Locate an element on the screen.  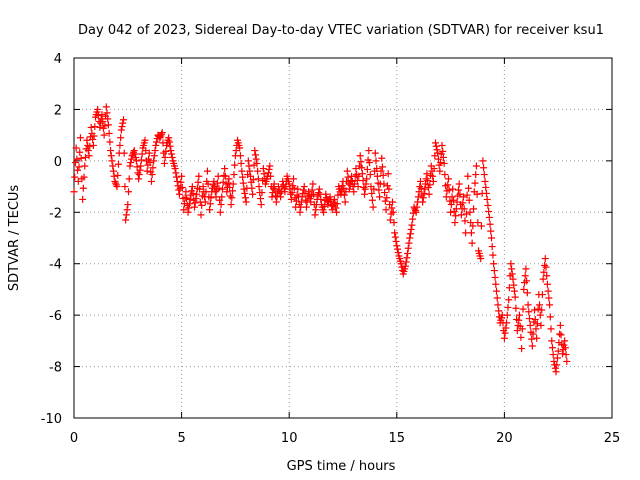
x-tick-label: 0 is located at coordinates (74, 438).